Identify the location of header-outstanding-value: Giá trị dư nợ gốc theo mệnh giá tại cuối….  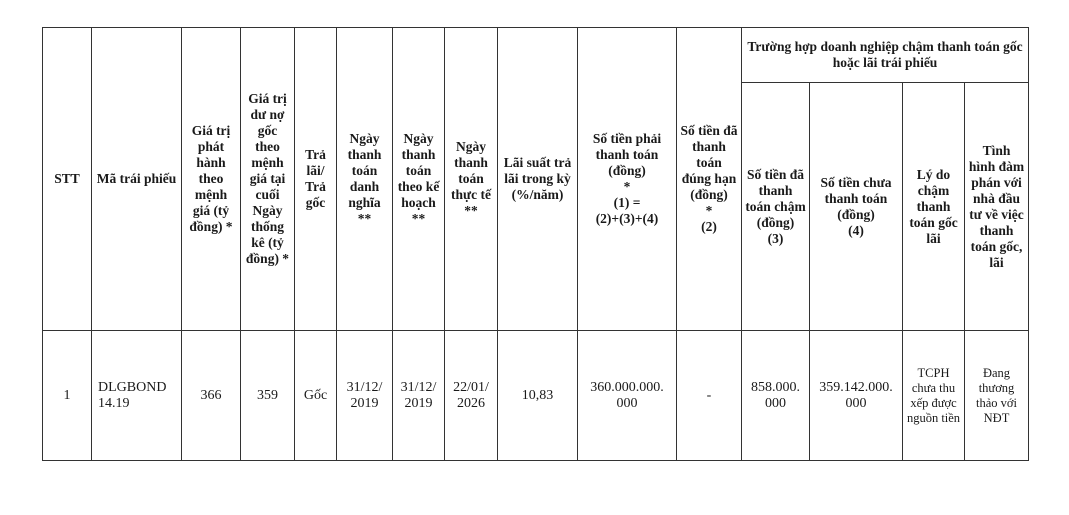
(267, 179).